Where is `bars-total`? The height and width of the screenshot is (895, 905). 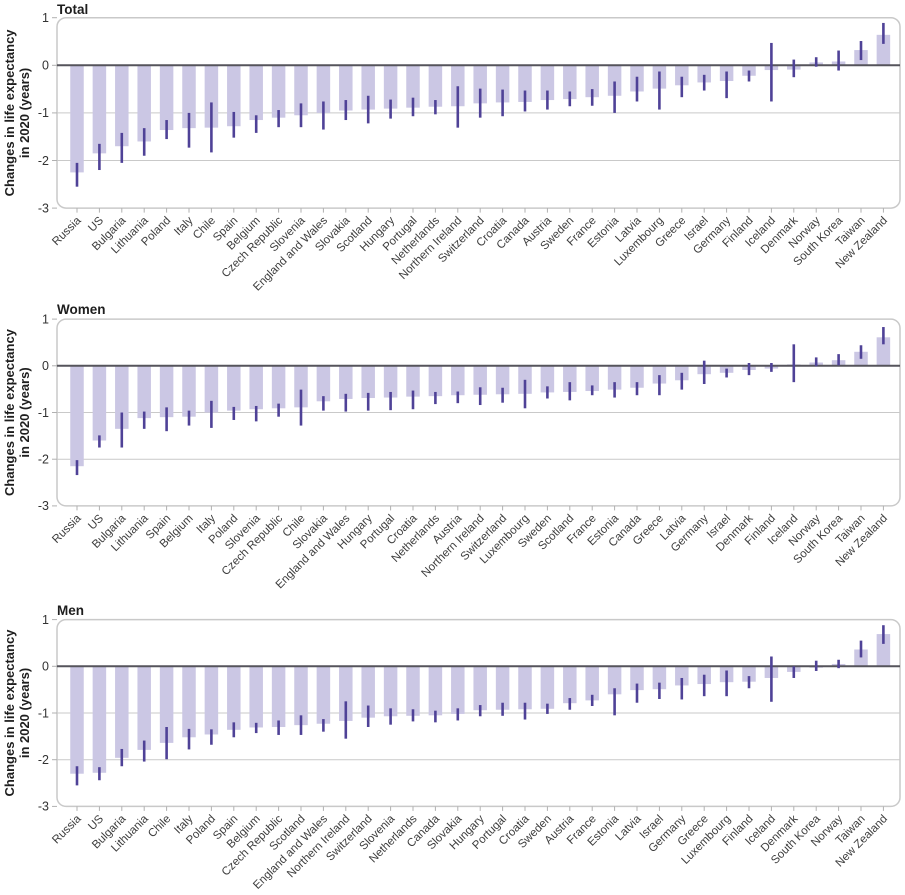
bars-total is located at coordinates (480, 103).